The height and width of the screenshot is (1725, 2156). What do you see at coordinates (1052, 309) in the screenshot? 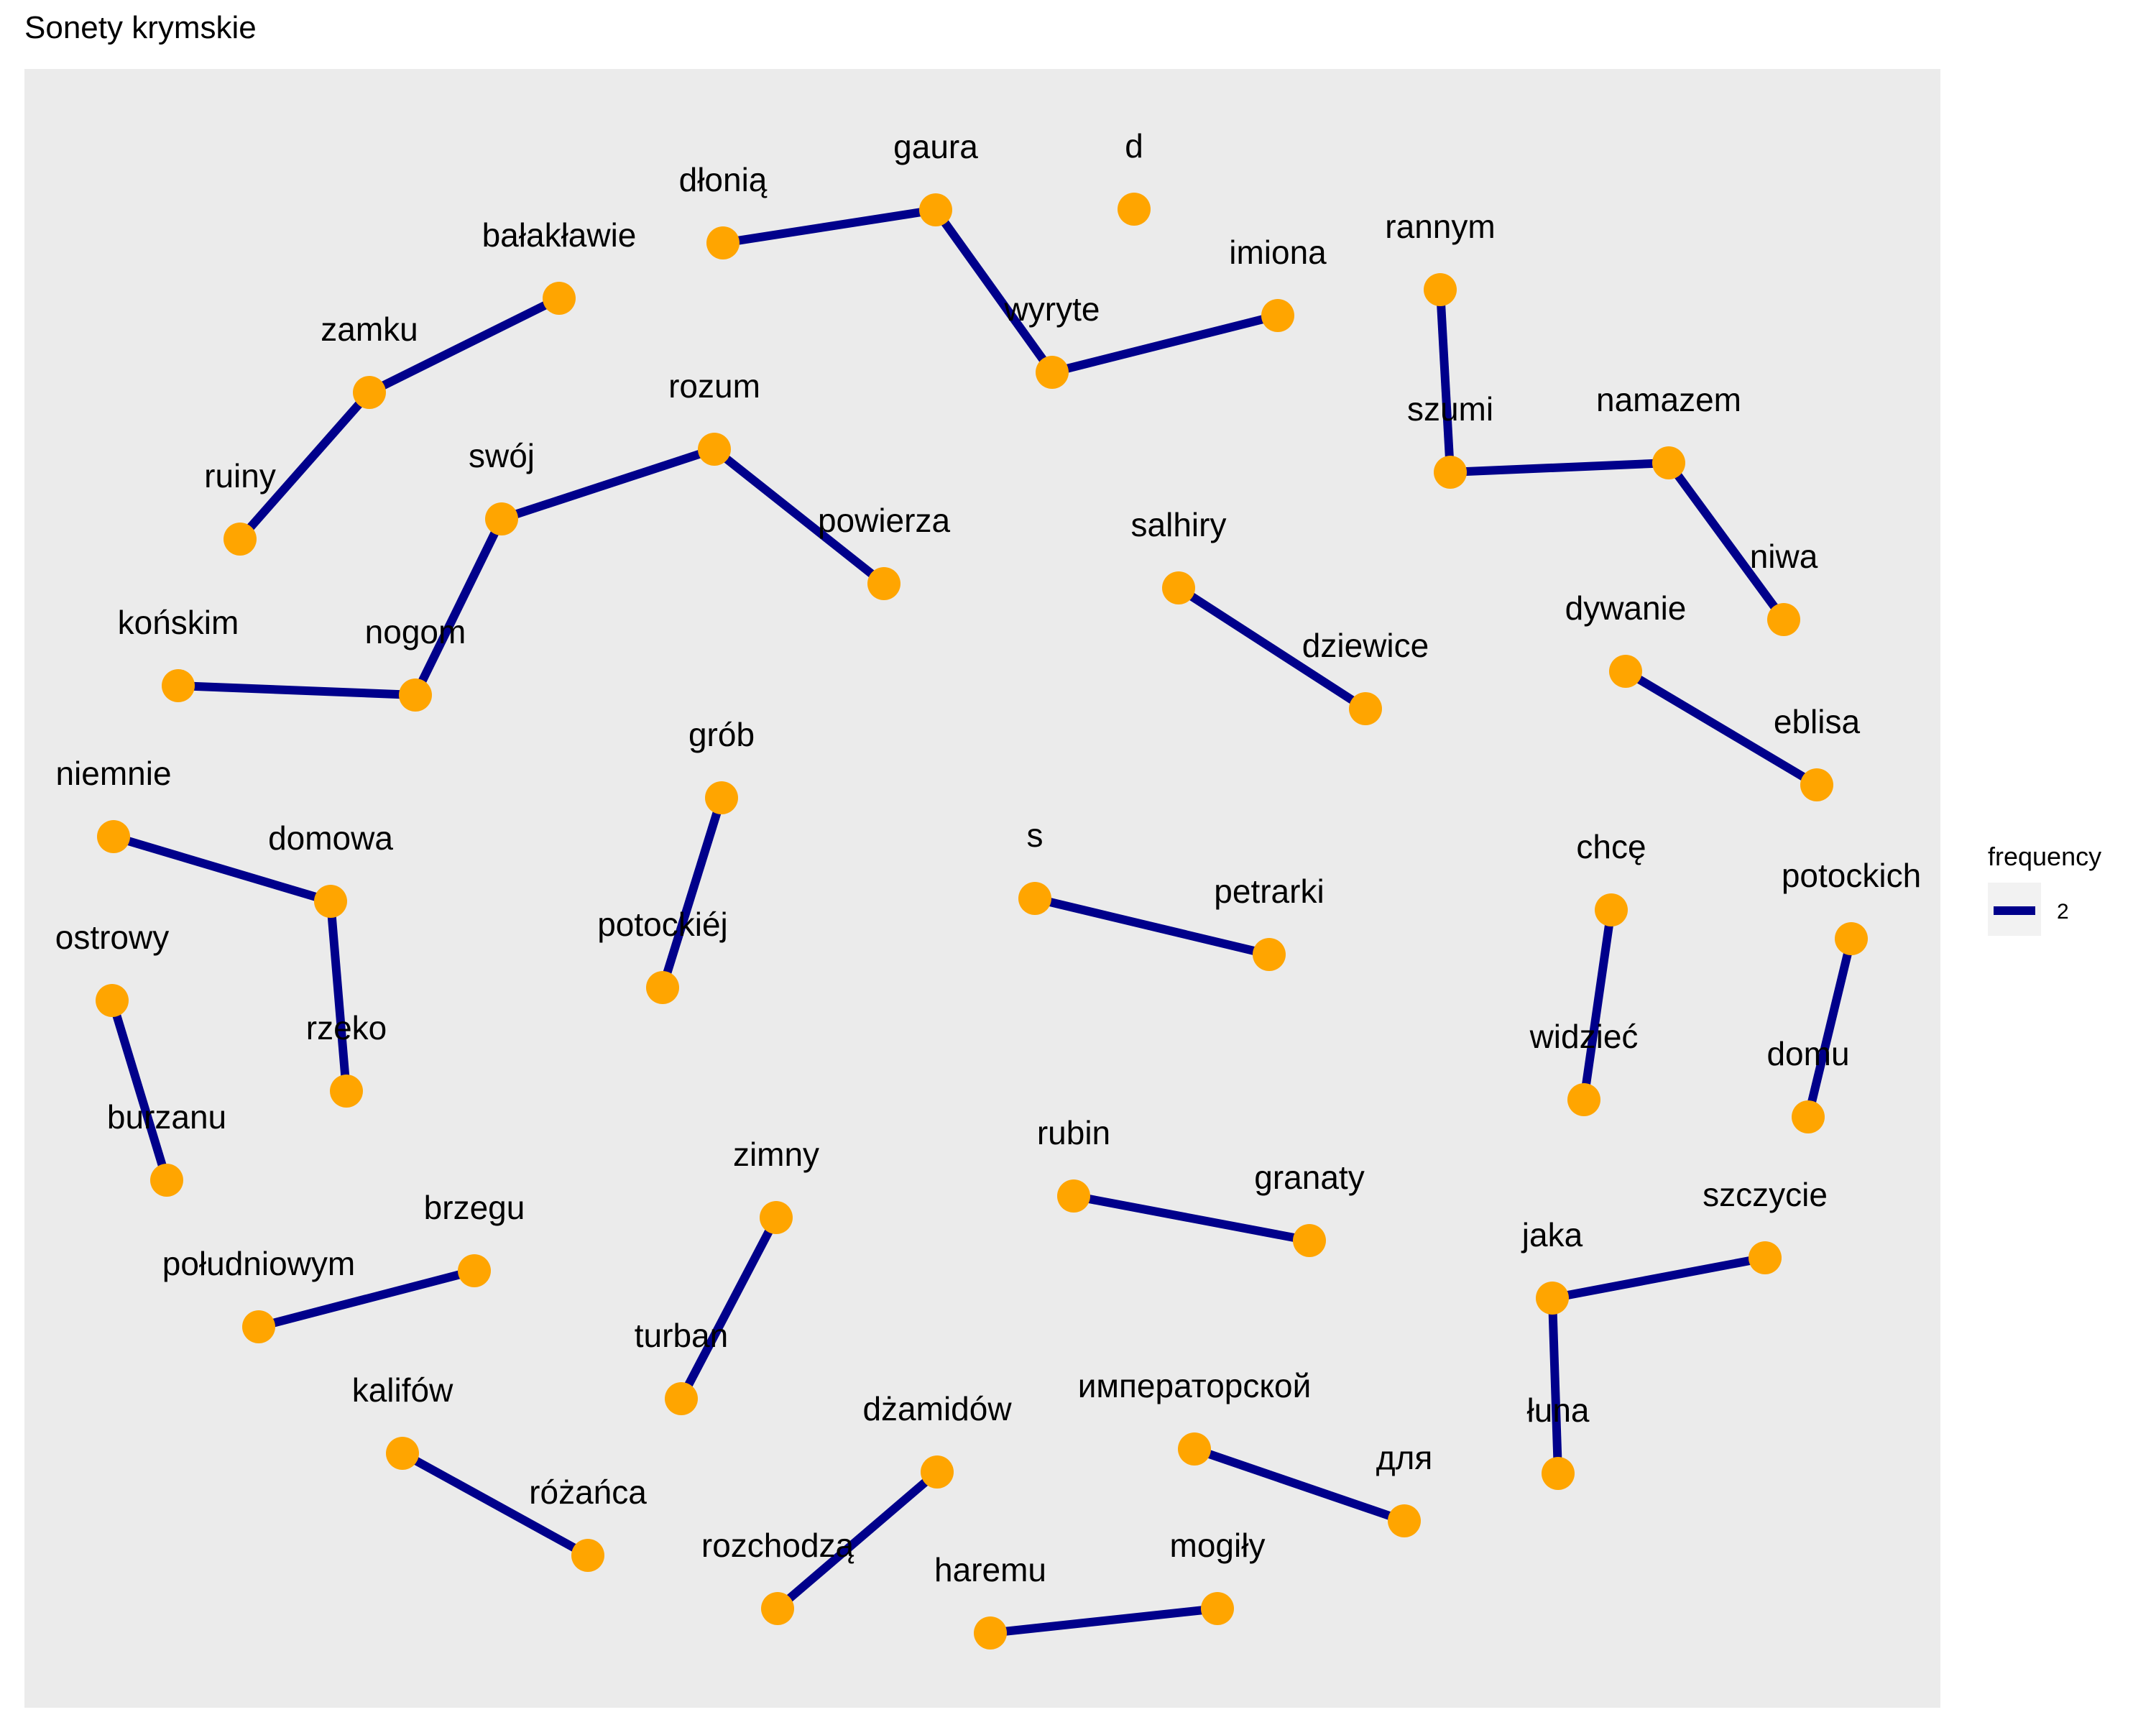
I see `node-label-4: wyryte` at bounding box center [1052, 309].